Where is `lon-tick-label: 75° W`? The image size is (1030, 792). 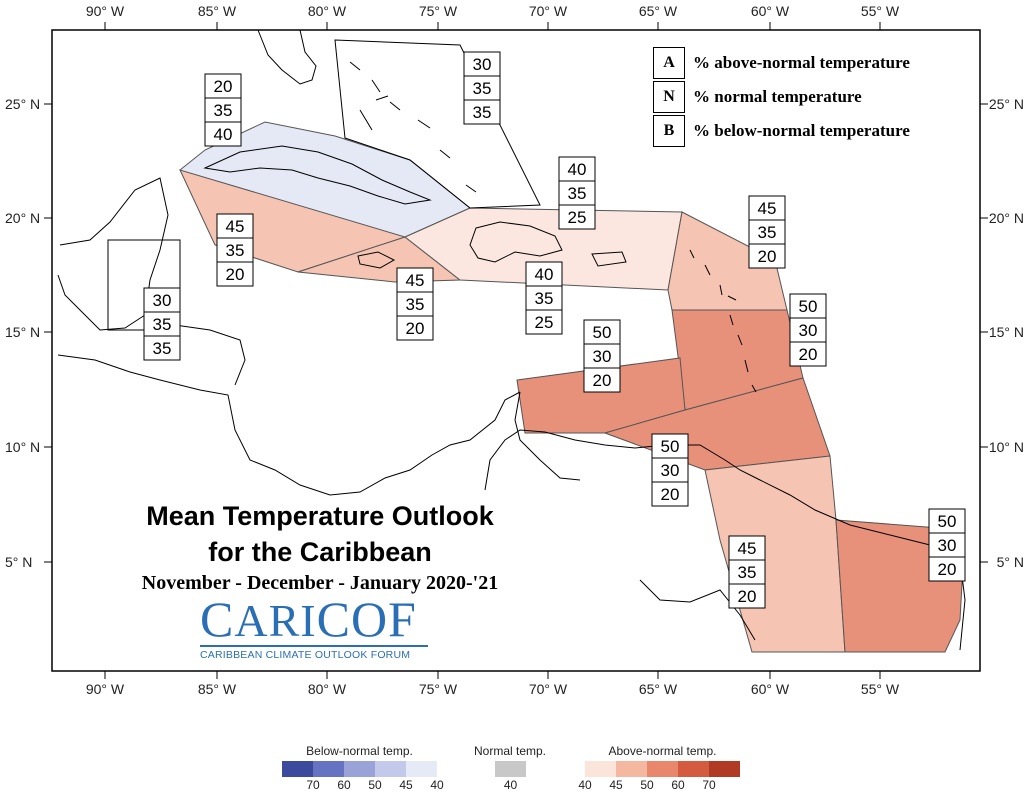
lon-tick-label: 75° W is located at coordinates (438, 689).